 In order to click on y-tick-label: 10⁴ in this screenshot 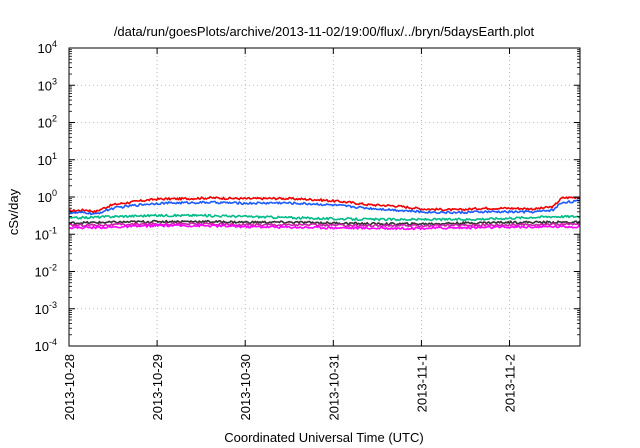, I will do `click(47, 47)`.